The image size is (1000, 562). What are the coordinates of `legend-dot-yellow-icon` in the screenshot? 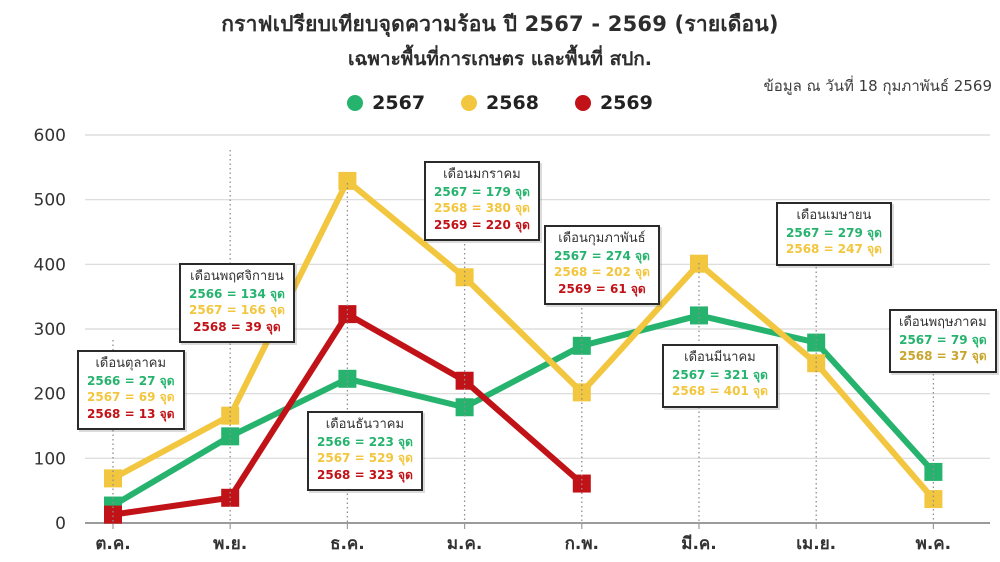 It's located at (469, 103).